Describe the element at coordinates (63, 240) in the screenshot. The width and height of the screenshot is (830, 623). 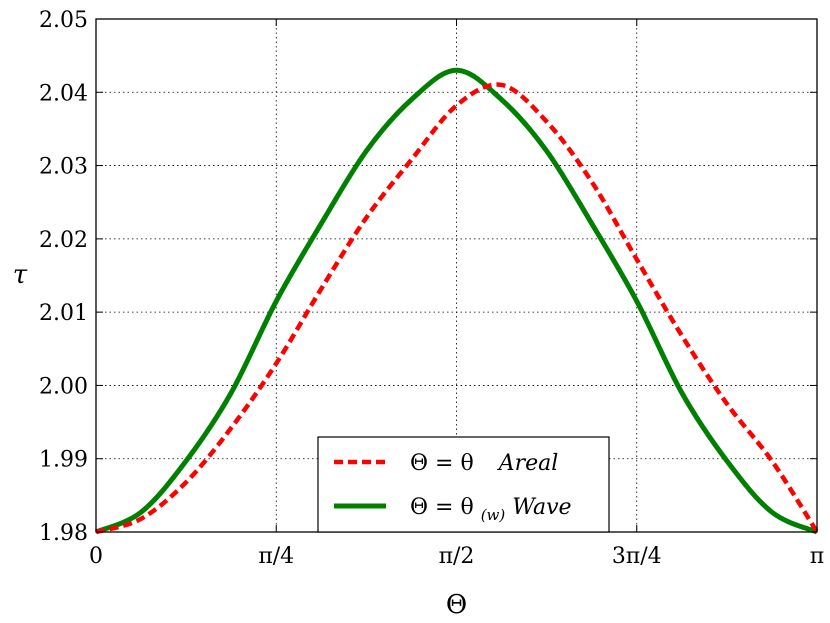
I see `y-tick-label: 2.02` at that location.